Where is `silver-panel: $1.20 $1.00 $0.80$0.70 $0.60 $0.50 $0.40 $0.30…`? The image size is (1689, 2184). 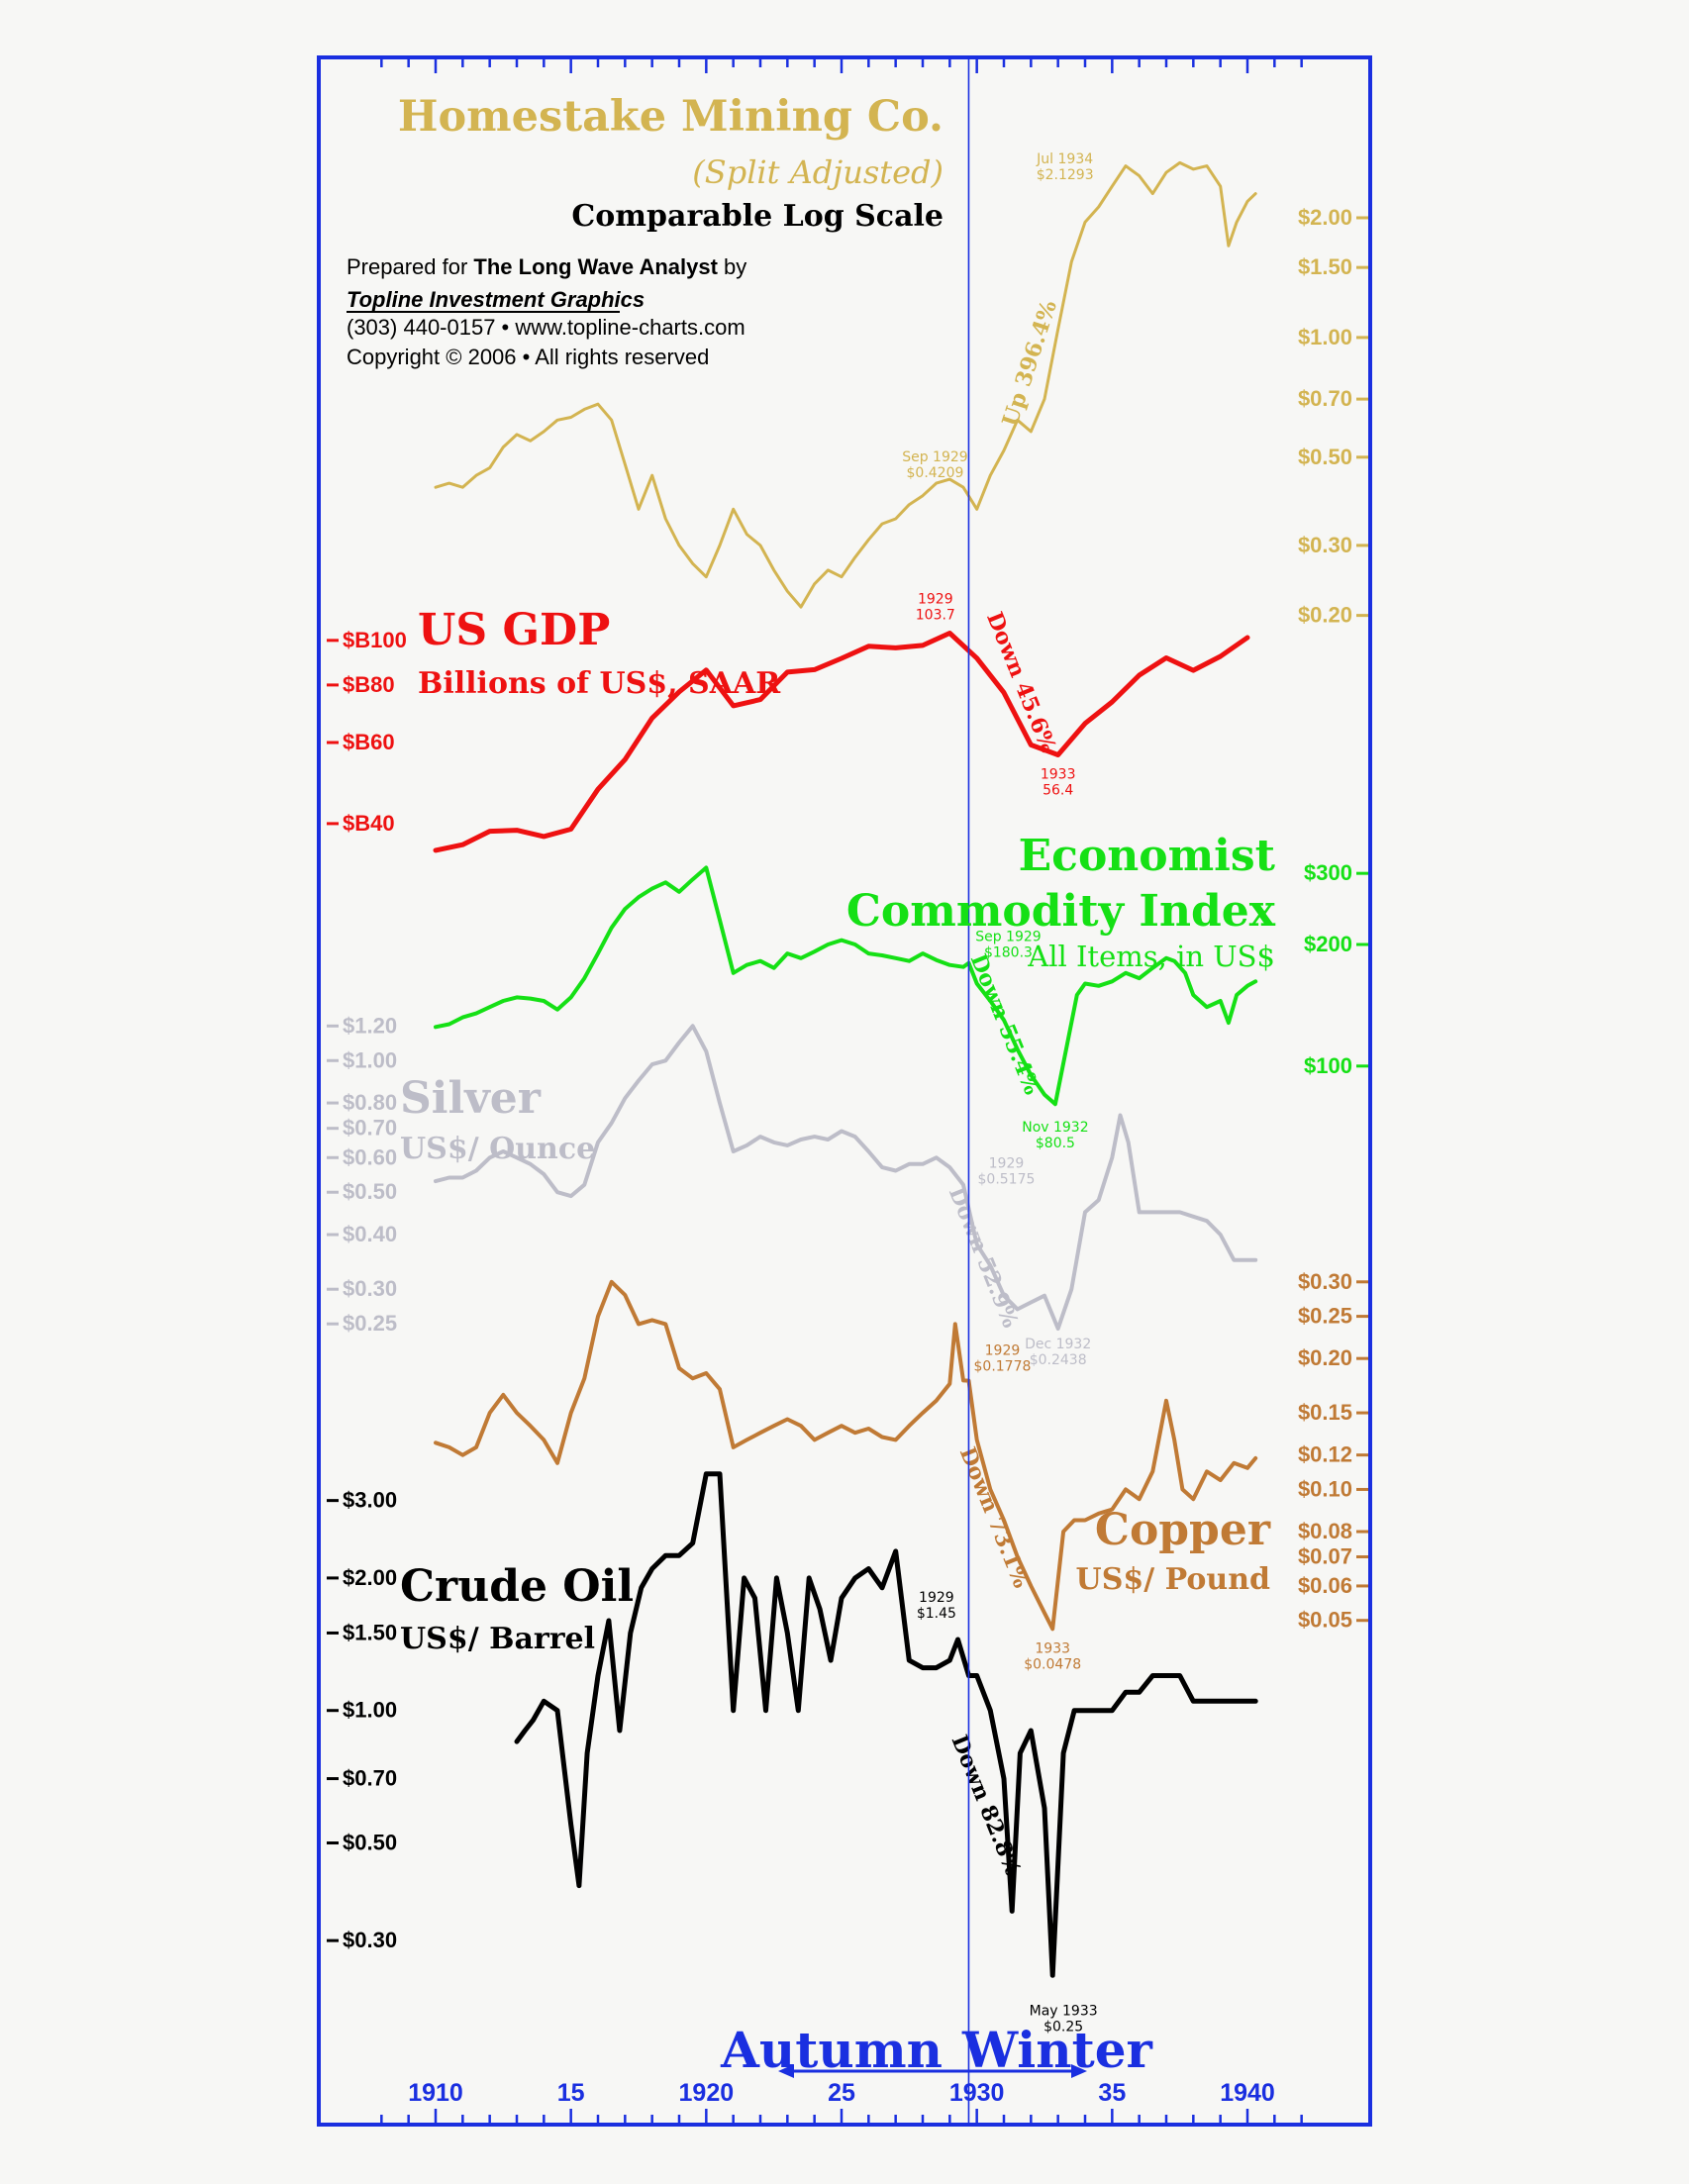
silver-panel: $1.20 $1.00 $0.80$0.70 $0.60 $0.50 $0.40 $0.30… is located at coordinates (792, 1190).